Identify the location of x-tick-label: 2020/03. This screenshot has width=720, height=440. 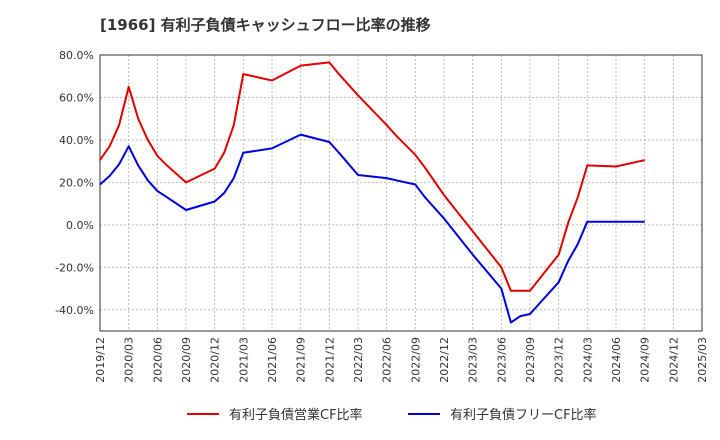
(129, 360).